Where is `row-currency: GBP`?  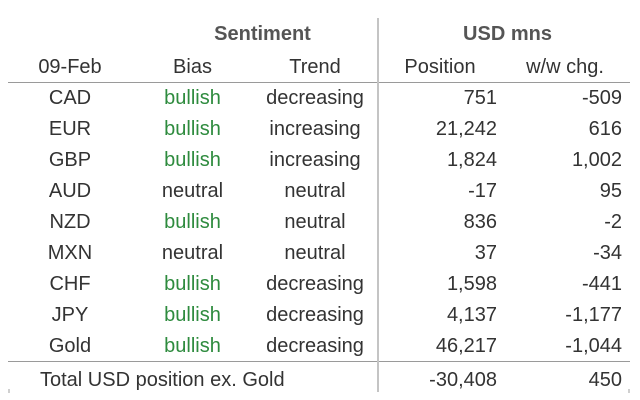 row-currency: GBP is located at coordinates (70, 160).